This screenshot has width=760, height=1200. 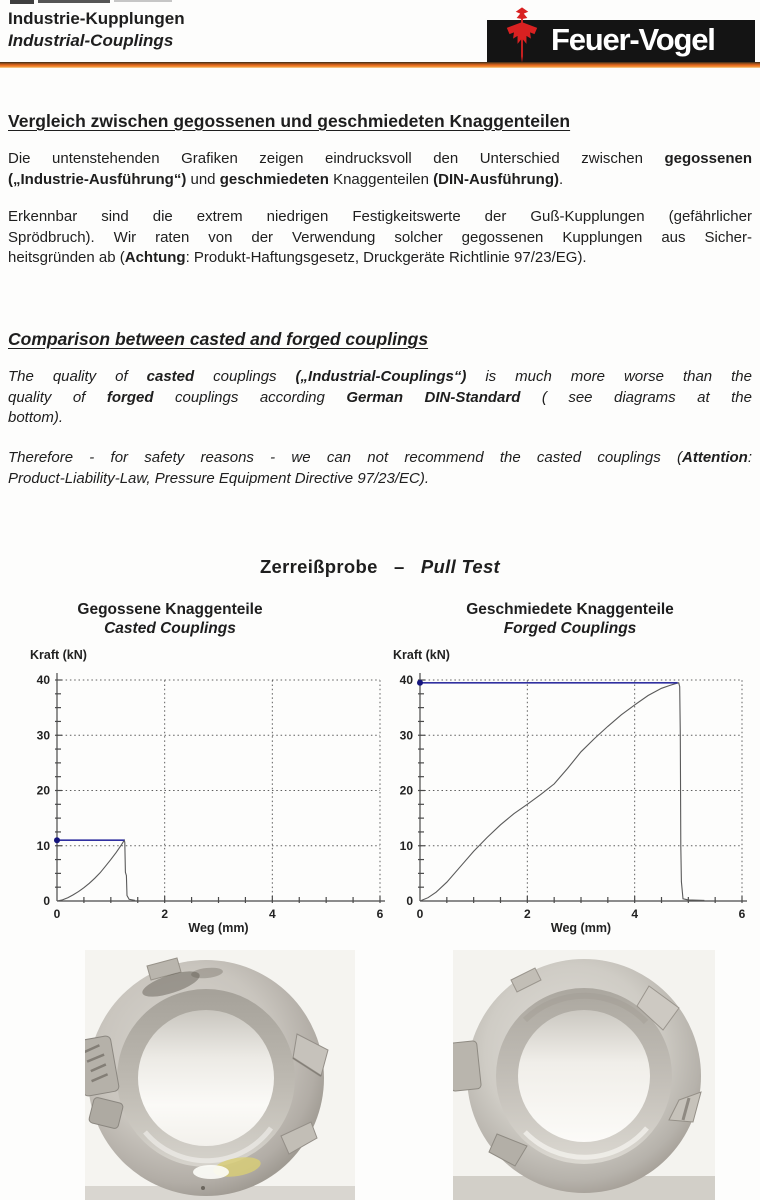 I want to click on logo-text: Feuer-Vogel, so click(x=633, y=39).